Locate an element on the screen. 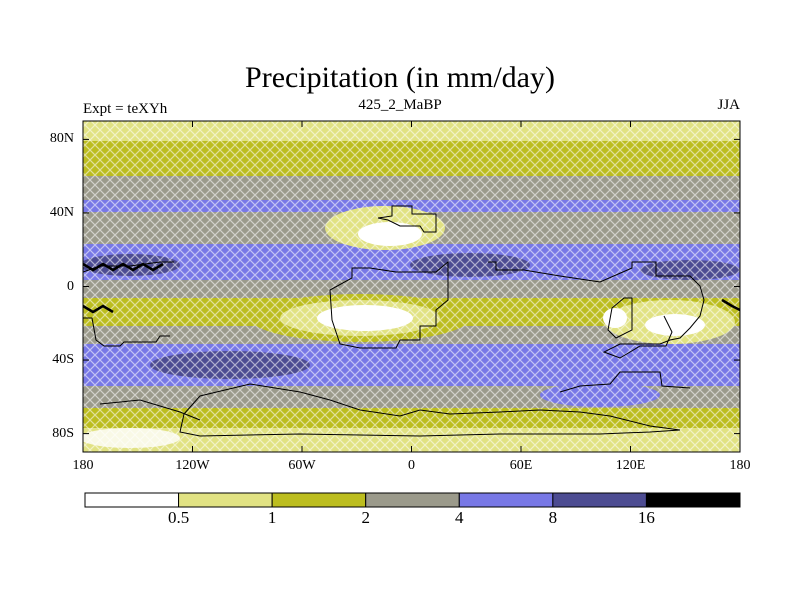 Image resolution: width=800 pixels, height=600 pixels. x-tick-label: 120W is located at coordinates (192, 465).